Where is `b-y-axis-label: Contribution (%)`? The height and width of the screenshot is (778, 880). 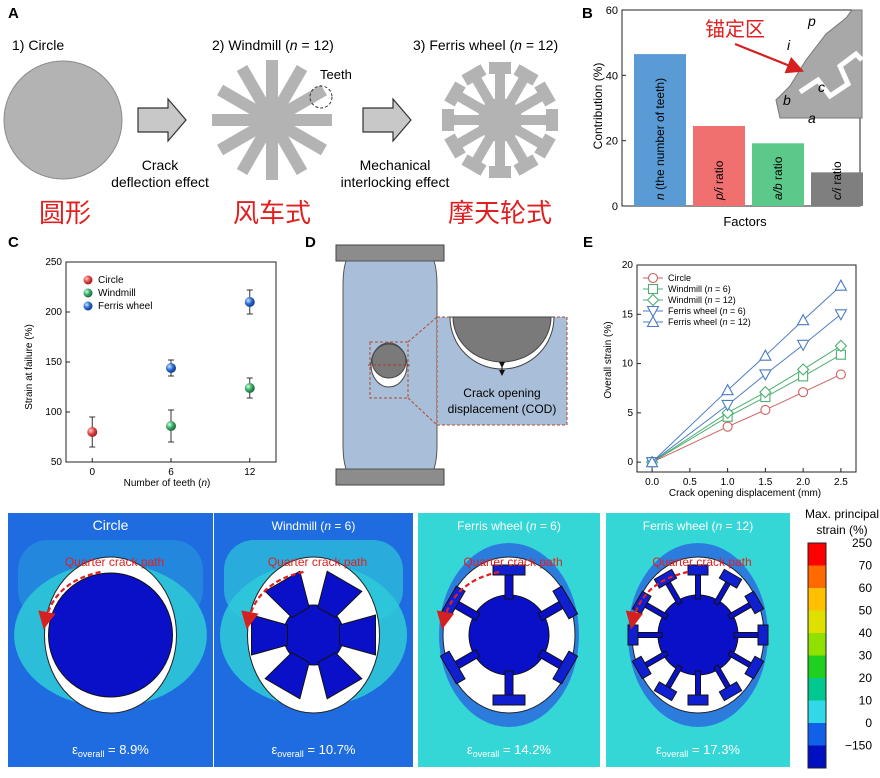
b-y-axis-label: Contribution (%) is located at coordinates (598, 106).